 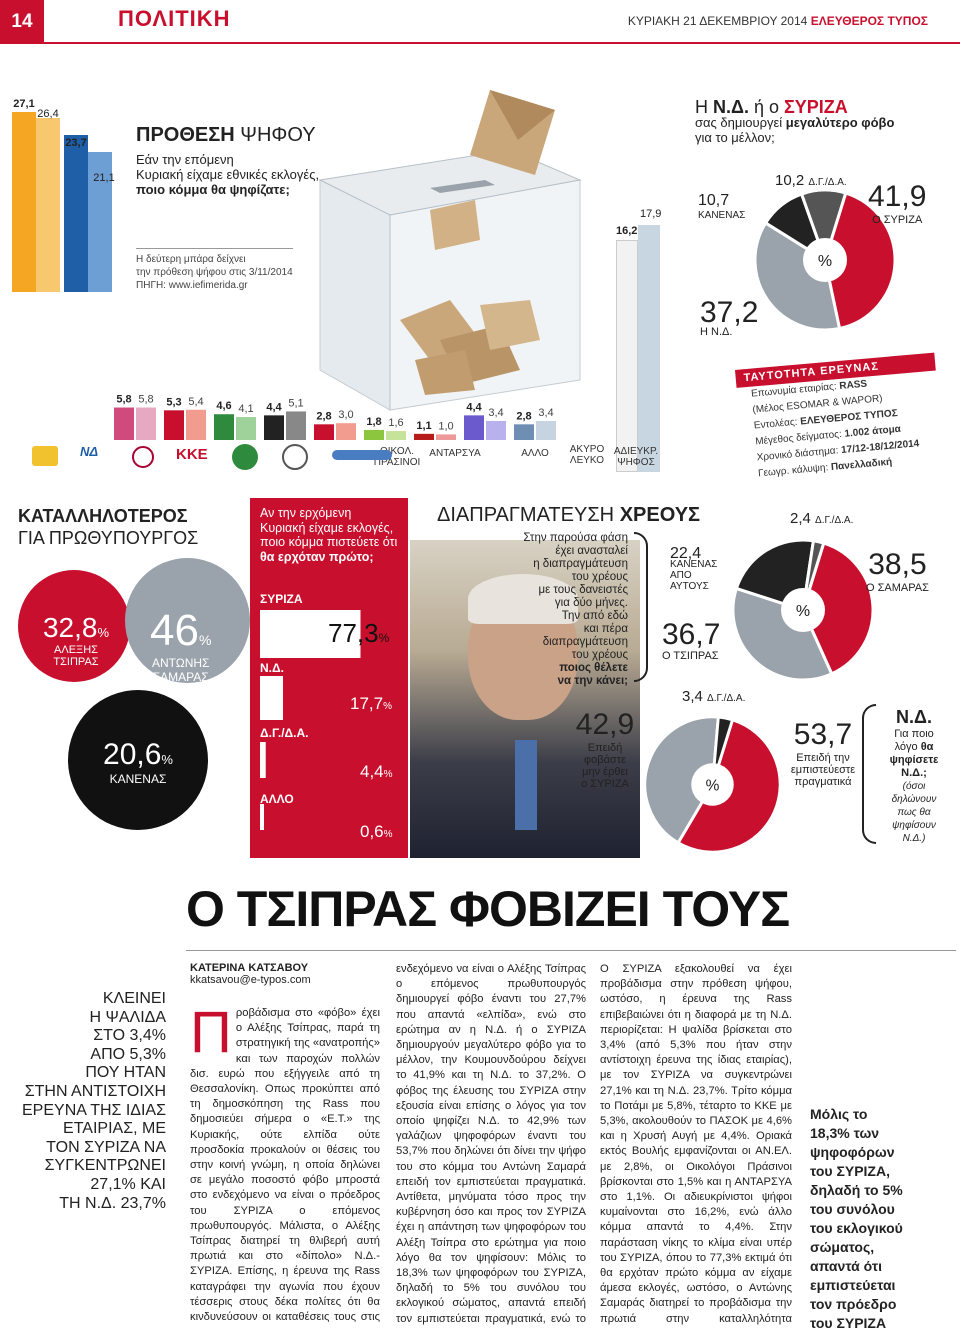 What do you see at coordinates (76, 662) in the screenshot?
I see `tsipras-label: ΤΣΙΠΡΑΣ` at bounding box center [76, 662].